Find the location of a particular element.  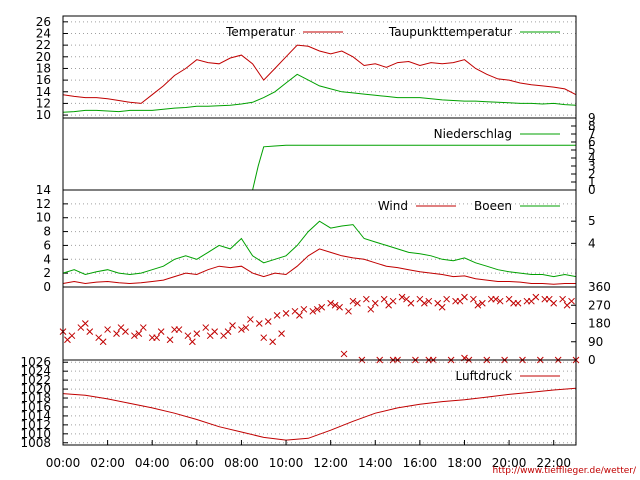

pressure-left-tick-label: 1014 is located at coordinates (35, 416).